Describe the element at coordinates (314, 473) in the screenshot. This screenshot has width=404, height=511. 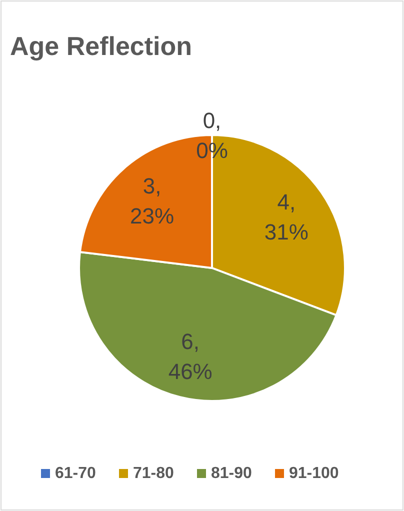
I see `legend-label: 91-100` at that location.